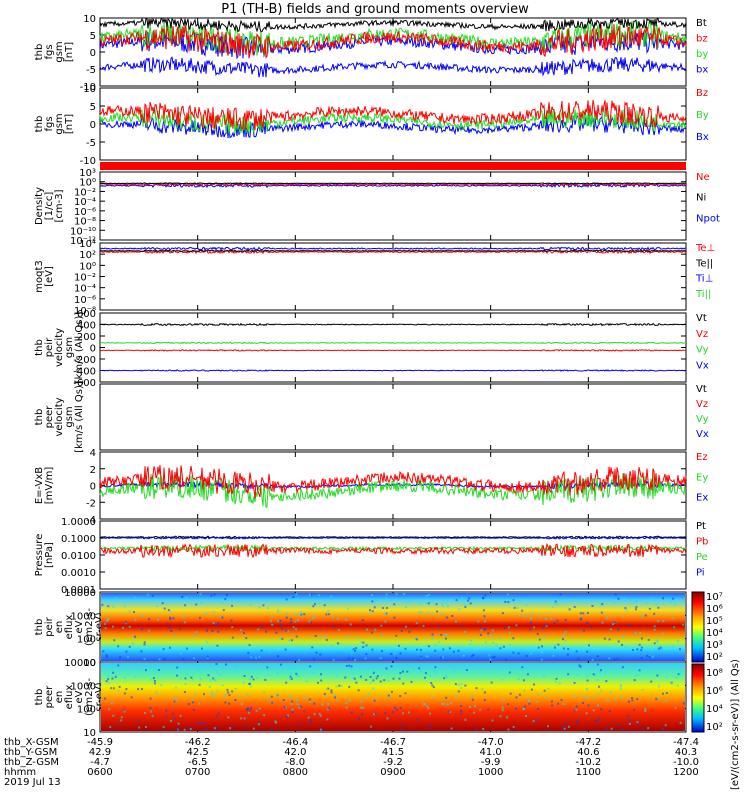  Describe the element at coordinates (197, 772) in the screenshot. I see `footer-value: 0700` at that location.